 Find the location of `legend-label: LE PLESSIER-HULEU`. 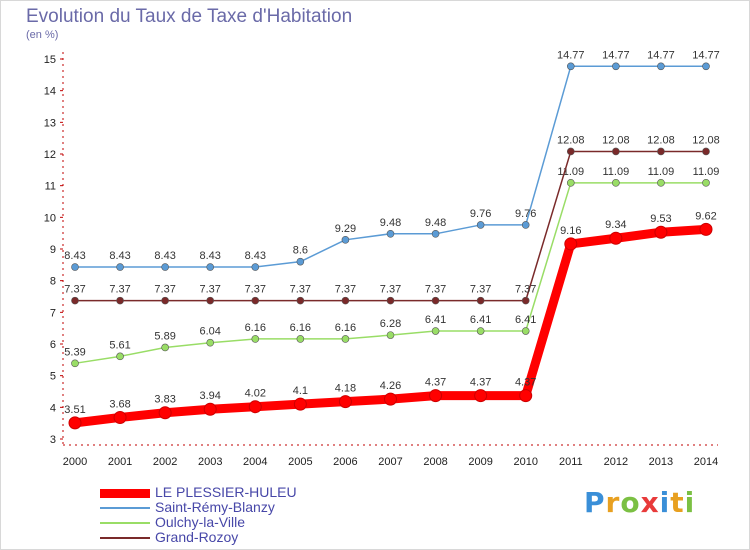

legend-label: LE PLESSIER-HULEU is located at coordinates (226, 492).